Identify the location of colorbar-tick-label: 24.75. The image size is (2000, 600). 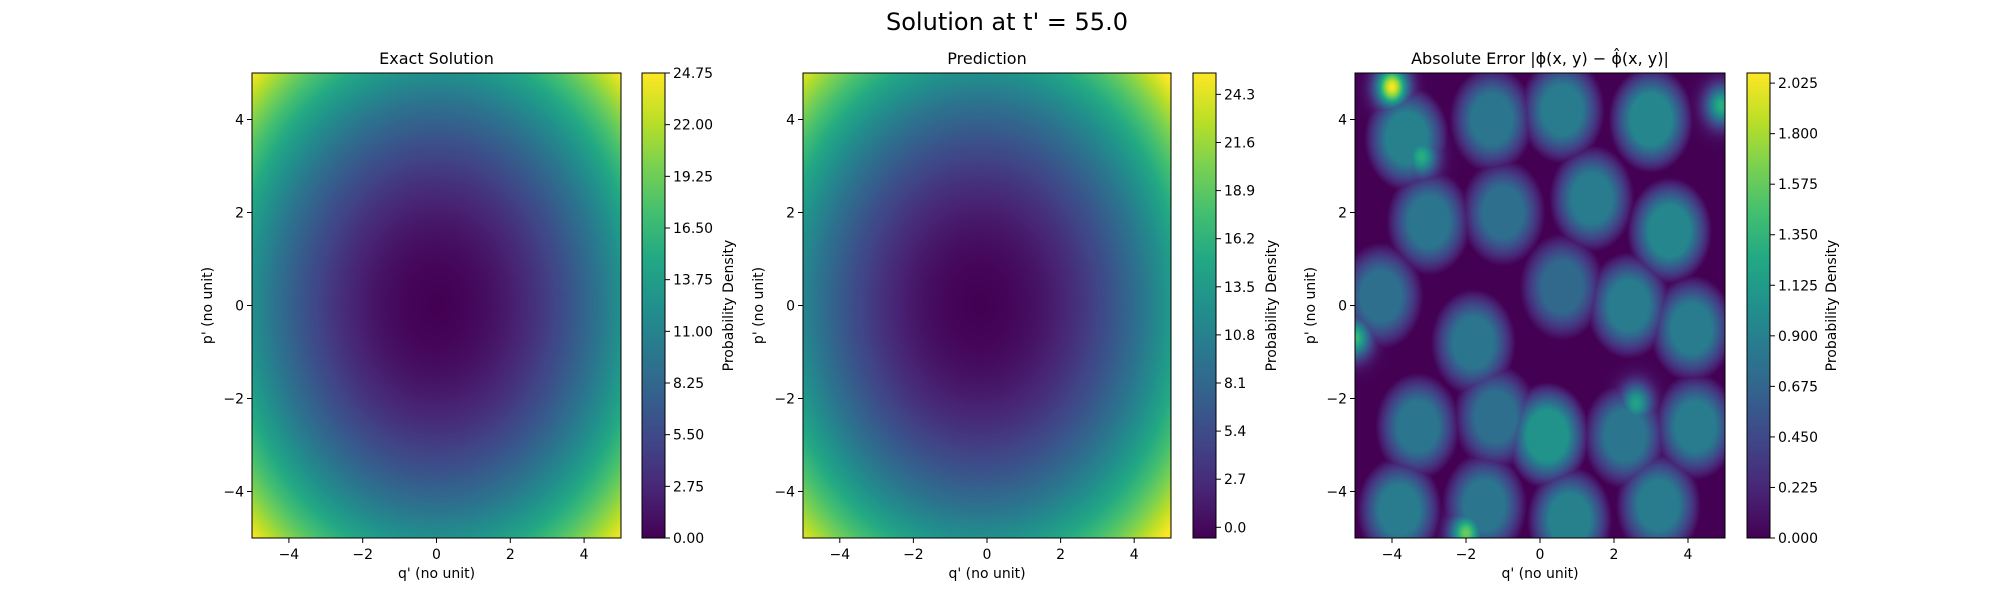
(693, 74).